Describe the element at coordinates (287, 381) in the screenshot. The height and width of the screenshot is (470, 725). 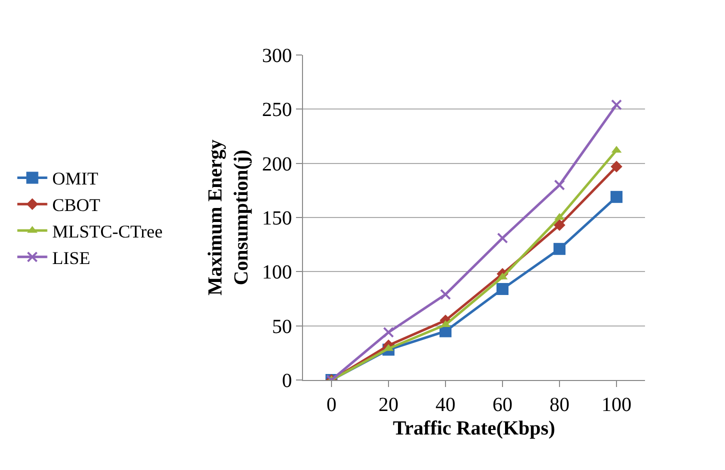
I see `y-tick-label: 0` at that location.